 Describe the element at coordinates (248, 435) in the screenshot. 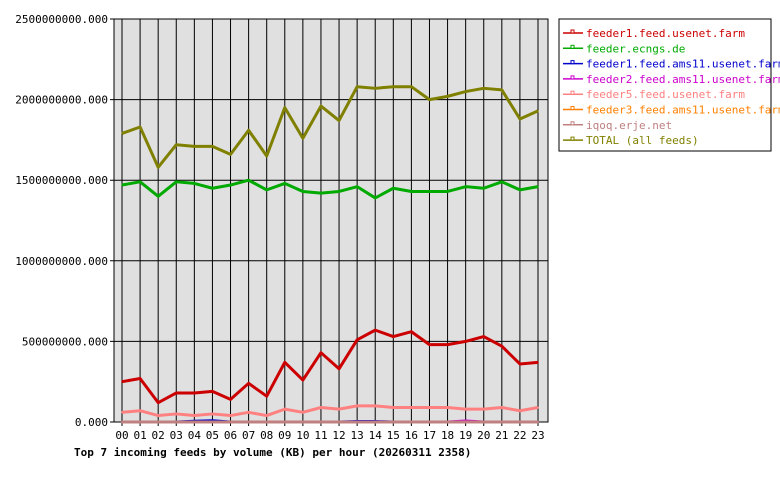

I see `x-tick-label: 07` at that location.